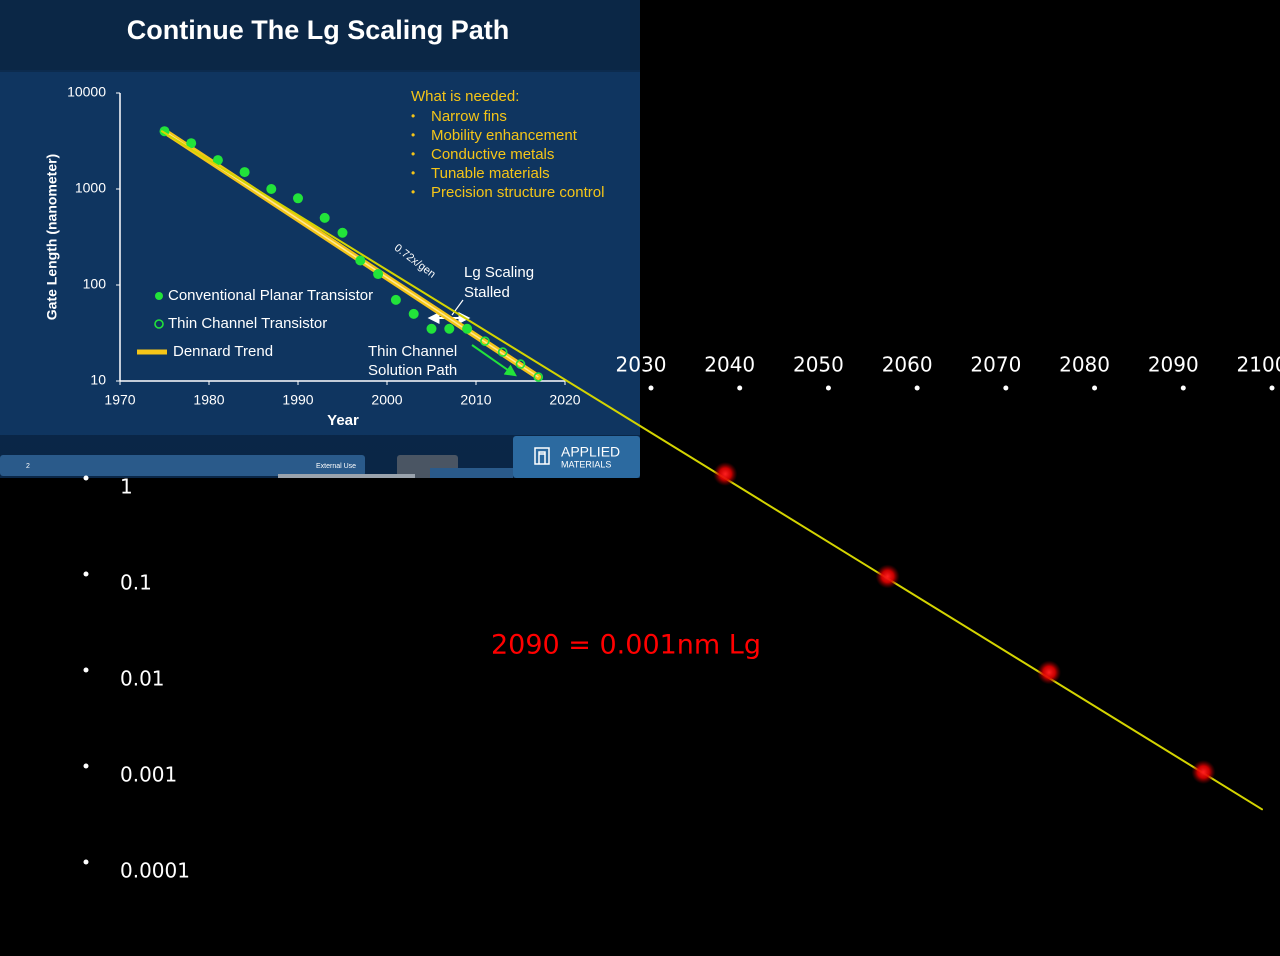 This screenshot has width=1280, height=956. What do you see at coordinates (28, 466) in the screenshot?
I see `page-number: 2` at bounding box center [28, 466].